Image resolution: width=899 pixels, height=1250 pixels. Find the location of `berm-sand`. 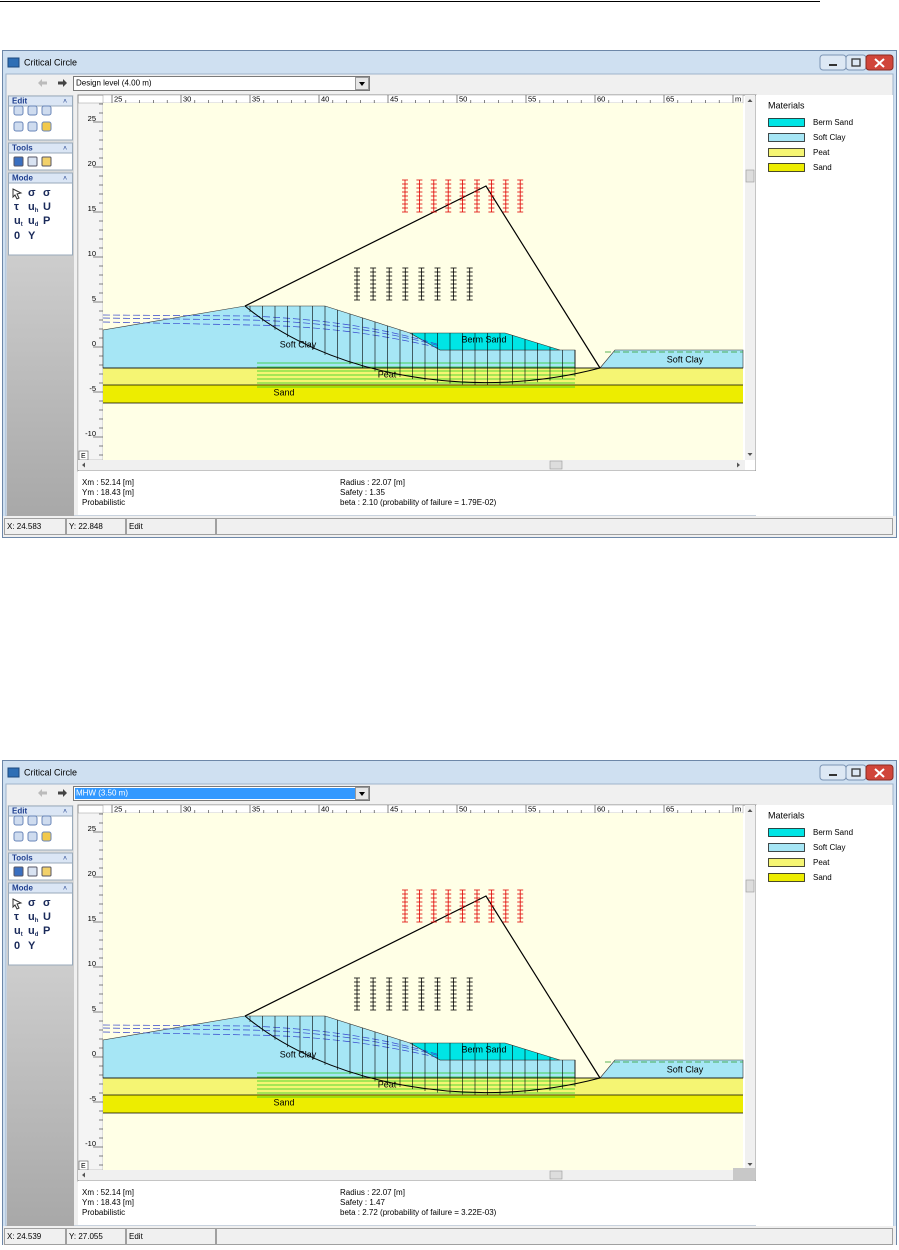

berm-sand is located at coordinates (484, 1051).